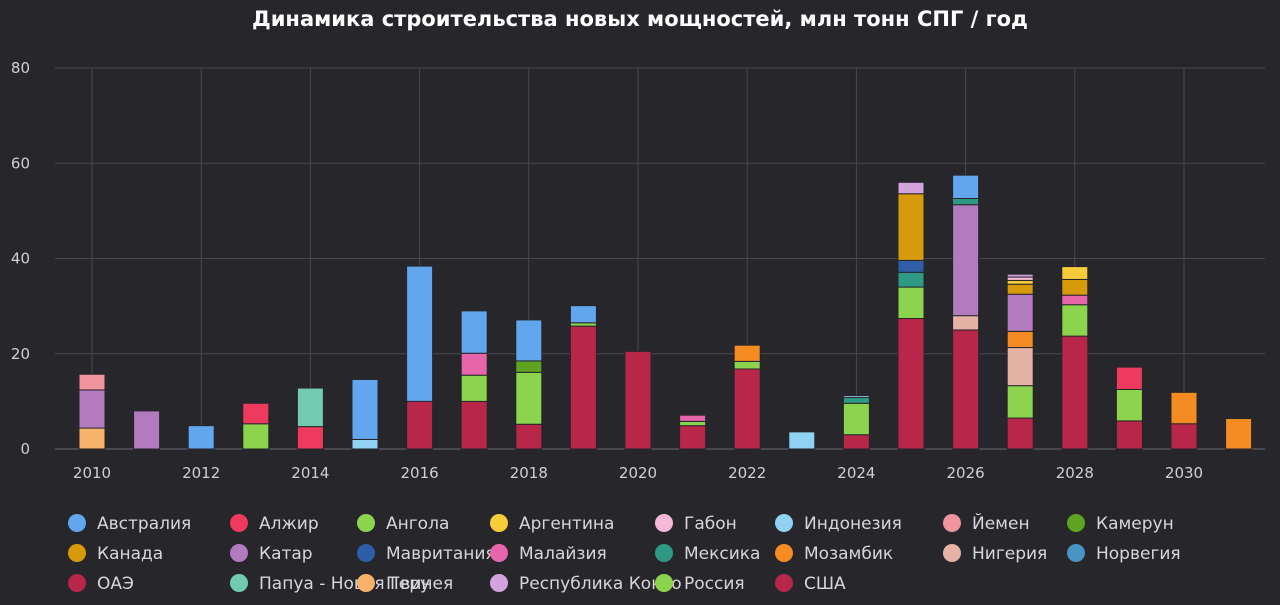 Image resolution: width=1280 pixels, height=605 pixels. What do you see at coordinates (426, 554) in the screenshot?
I see `legend-item: Мавритания` at bounding box center [426, 554].